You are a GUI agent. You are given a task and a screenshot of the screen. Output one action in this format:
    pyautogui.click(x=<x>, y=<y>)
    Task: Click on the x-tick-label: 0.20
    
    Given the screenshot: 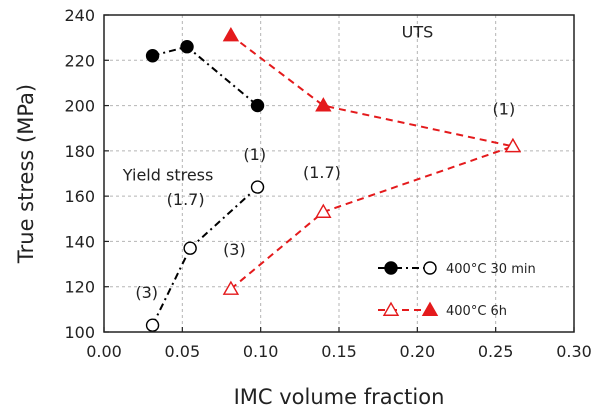 What is the action you would take?
    pyautogui.click(x=418, y=351)
    